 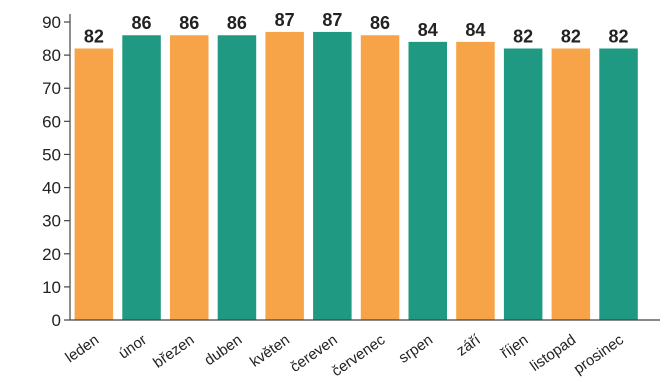 What do you see at coordinates (332, 20) in the screenshot?
I see `data-label-5: 87` at bounding box center [332, 20].